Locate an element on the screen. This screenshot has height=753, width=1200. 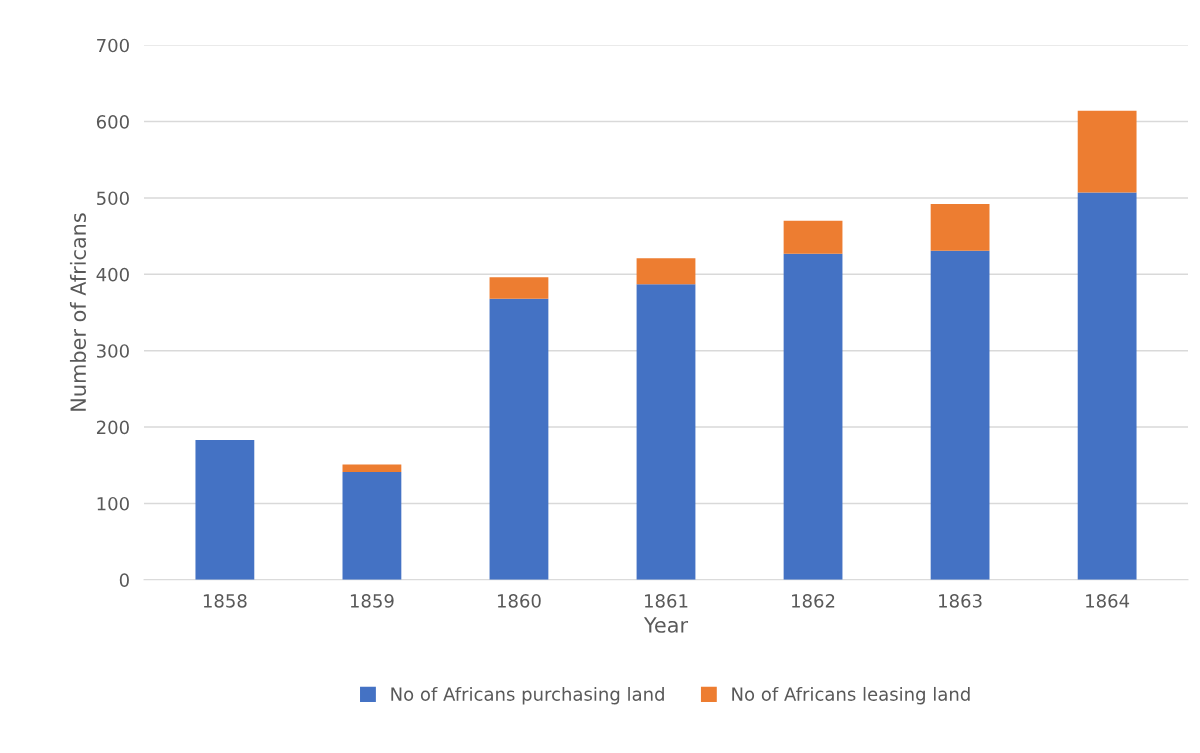
y-tick-label: 400 is located at coordinates (112, 274).